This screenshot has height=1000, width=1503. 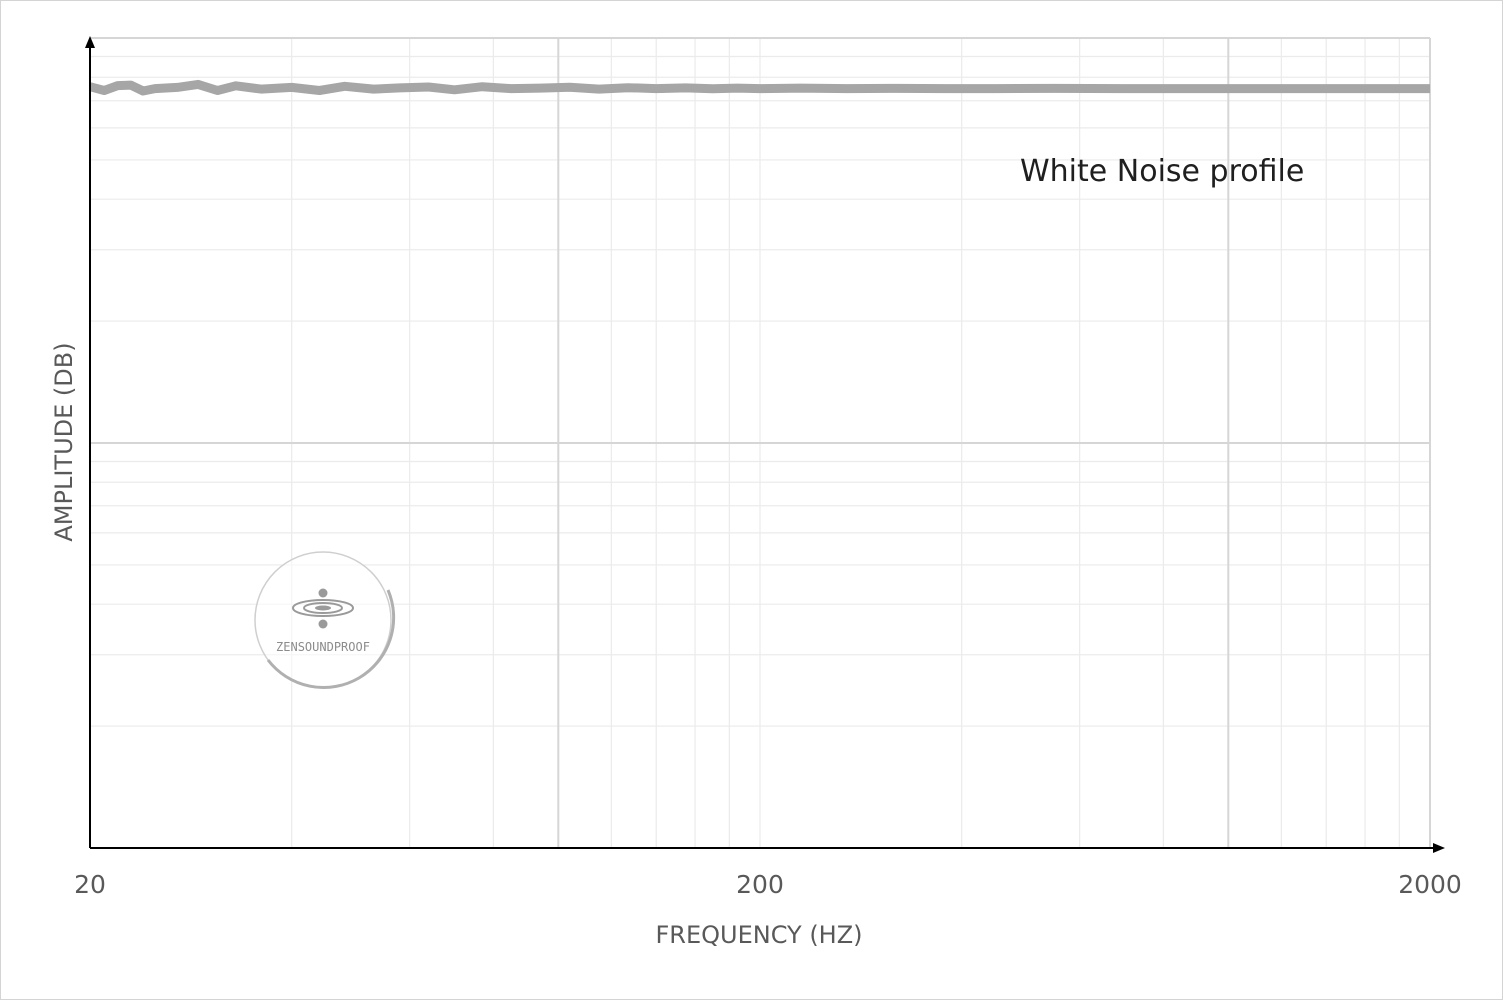 I want to click on water-drop-icon, so click(x=323, y=608).